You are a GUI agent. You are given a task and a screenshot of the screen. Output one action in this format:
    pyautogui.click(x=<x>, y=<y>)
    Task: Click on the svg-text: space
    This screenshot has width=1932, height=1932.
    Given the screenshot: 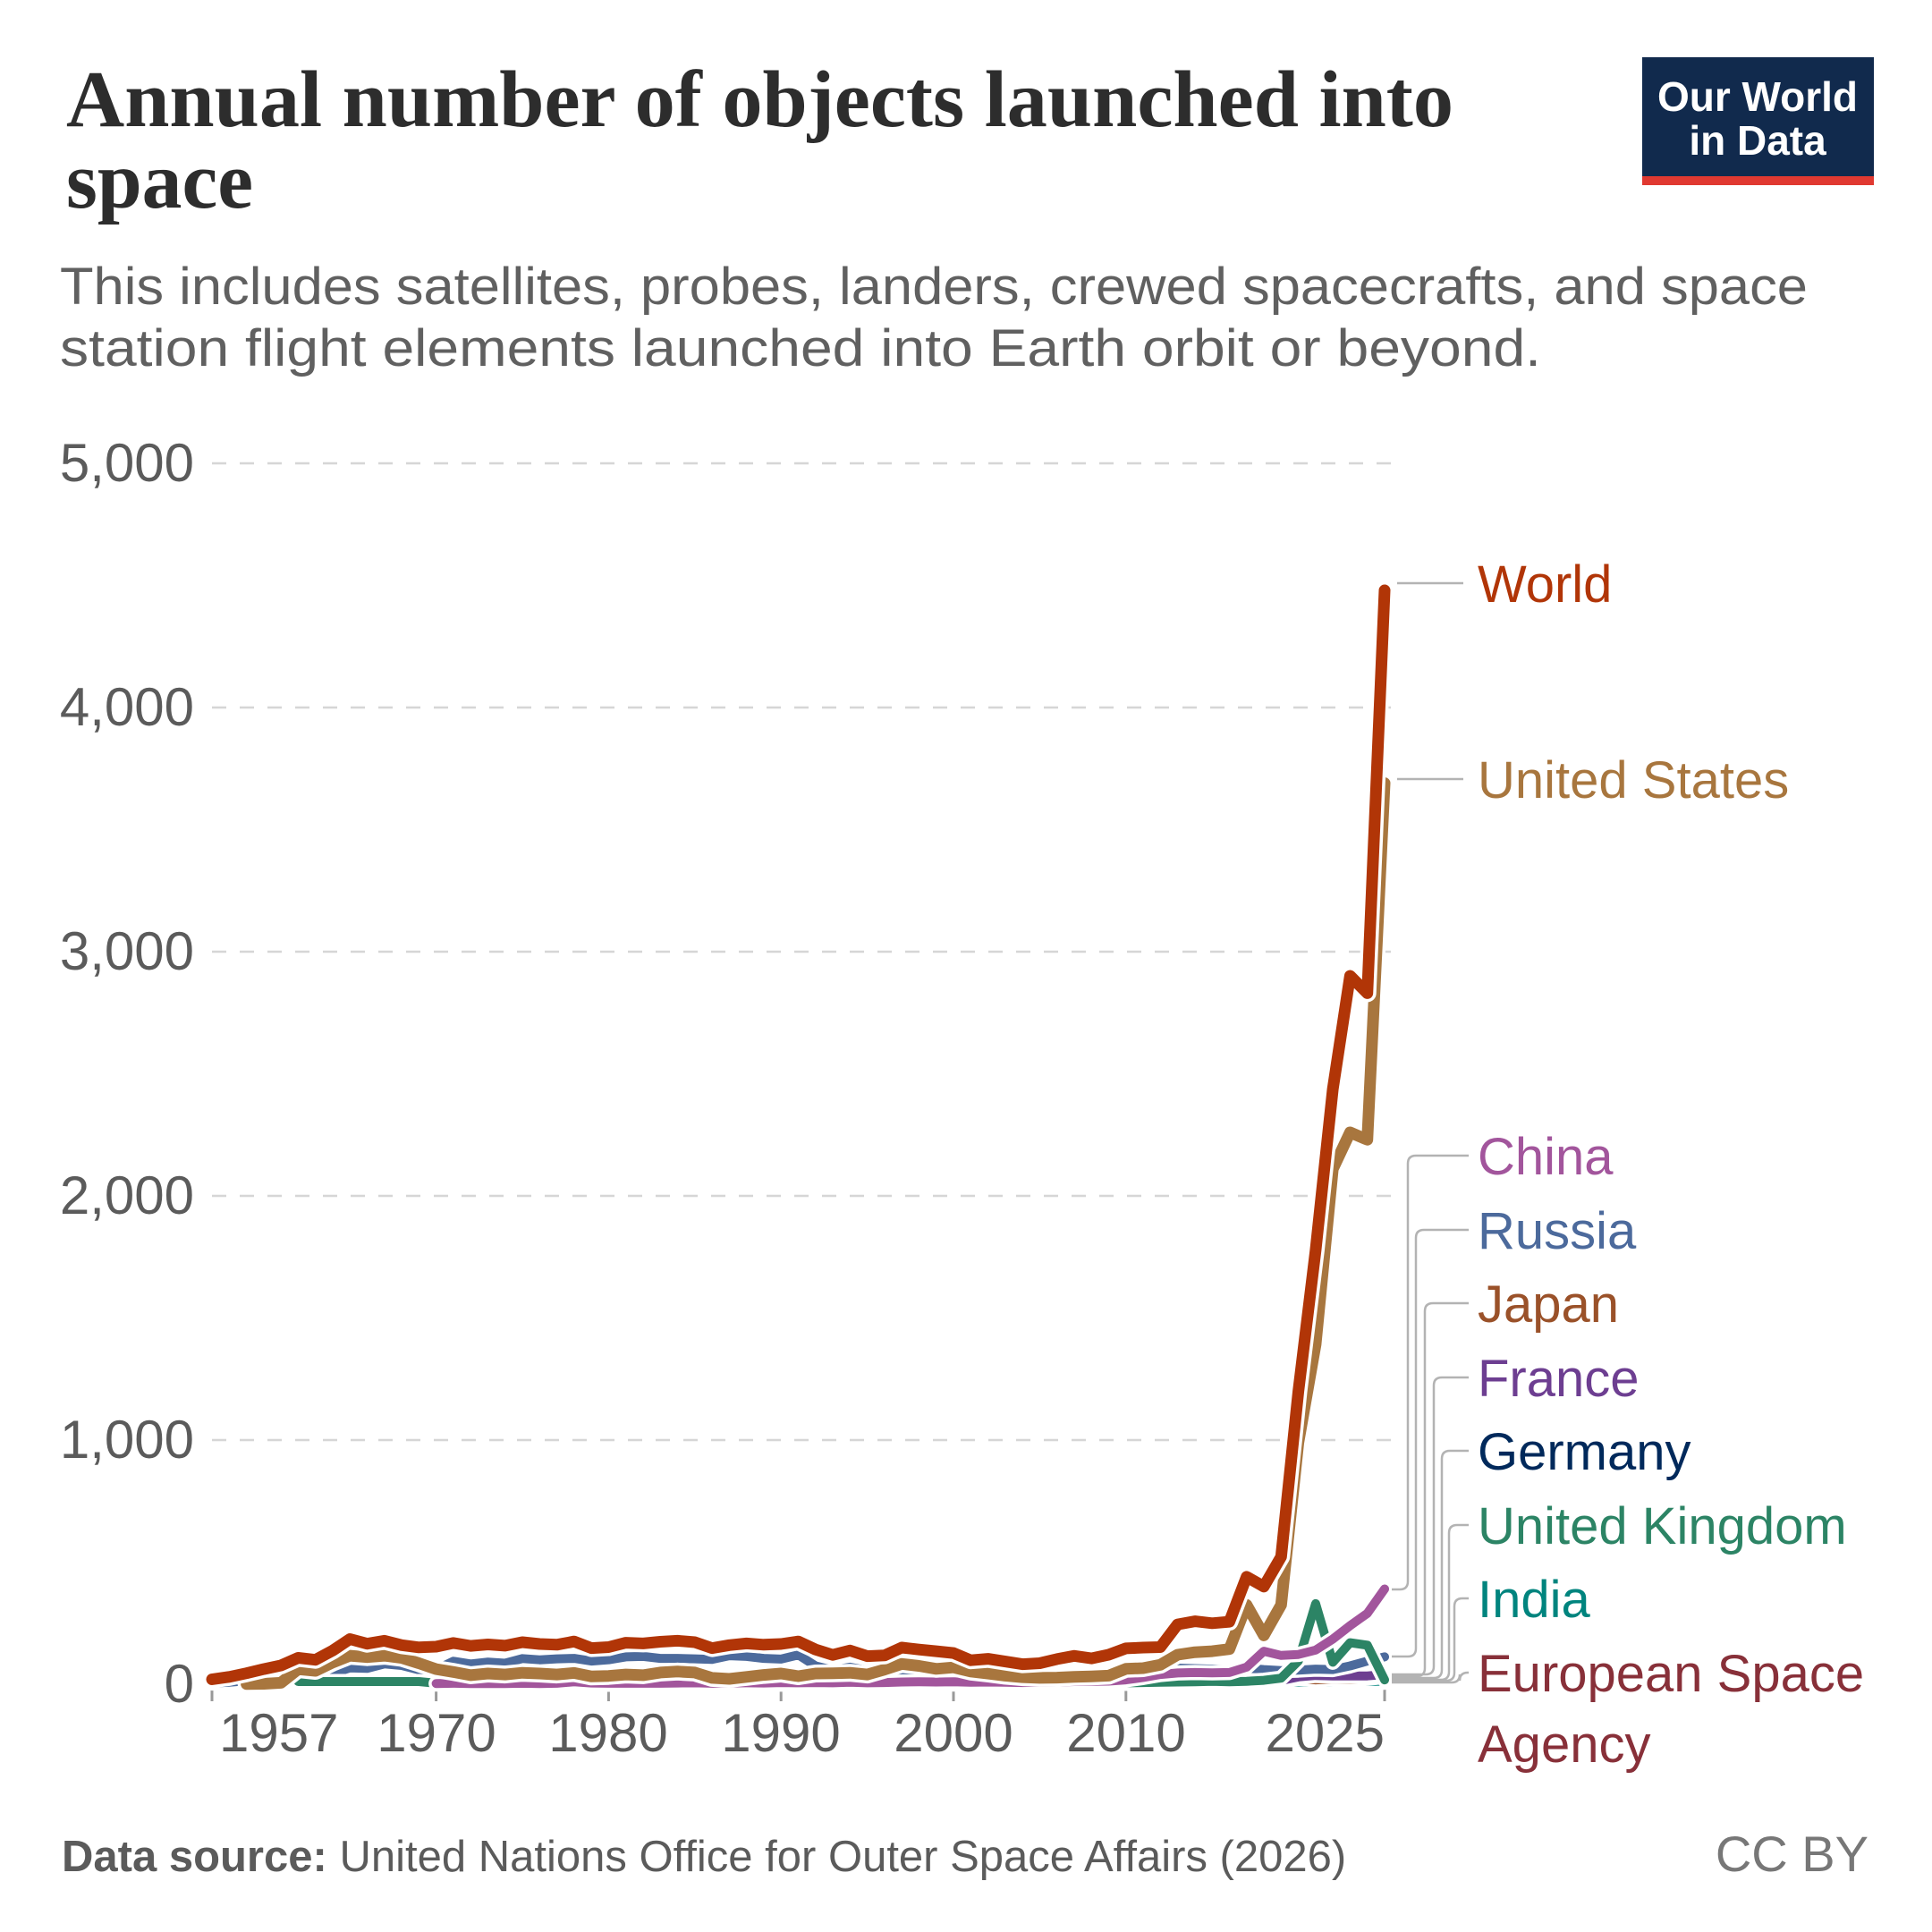 What is the action you would take?
    pyautogui.click(x=159, y=181)
    